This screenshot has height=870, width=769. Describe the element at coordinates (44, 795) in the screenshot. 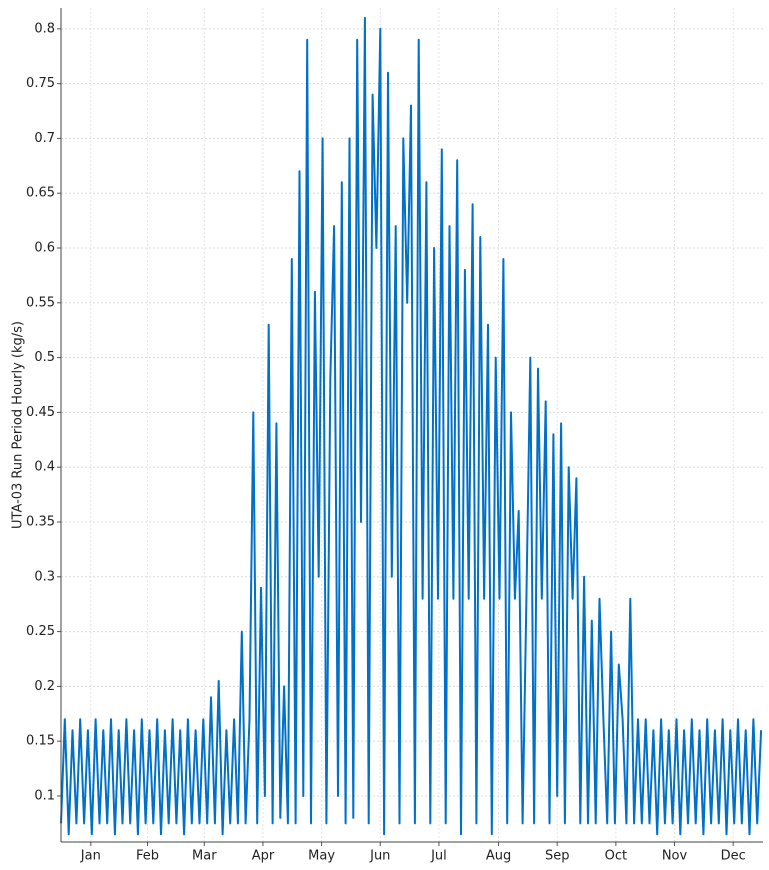

I see `y-tick-label: 0.1` at that location.